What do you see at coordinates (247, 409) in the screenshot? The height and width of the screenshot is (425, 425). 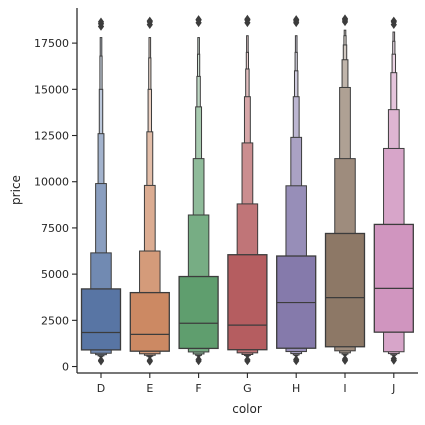 I see `x-axis-label: color` at bounding box center [247, 409].